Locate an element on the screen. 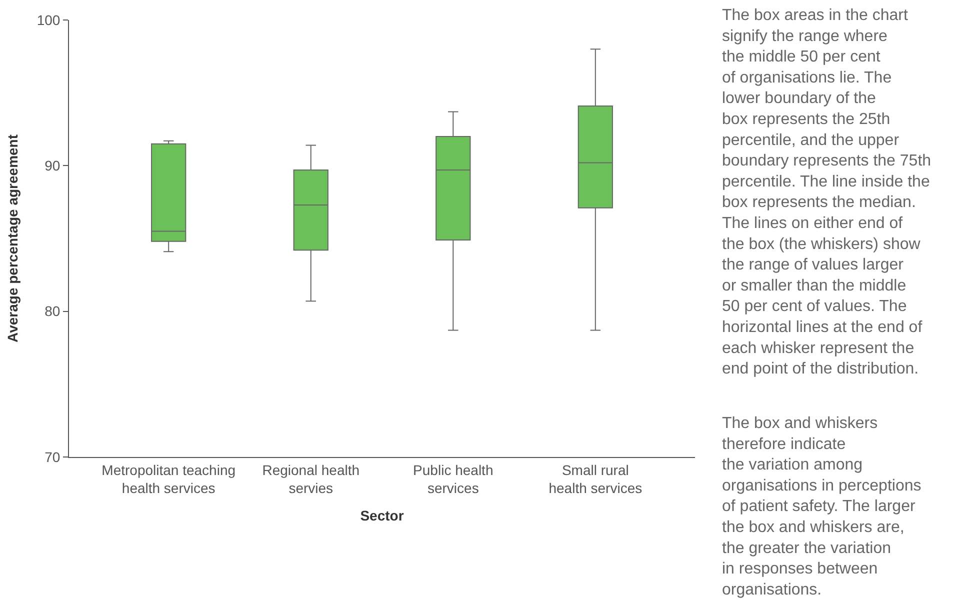 The width and height of the screenshot is (965, 615). text: The box areas in the chart signify the range where the middle 50 per cent of organisations lie. The lower boundary of the box represents the 25th percentile, and the upper boundary represents the 75th percentile. The line inside the box represents the median. The lines on either end of the box (the whiskers) show the range of values larger or smaller than the middle 50 per cent of values. The horizontal lines at the end of each whisker represent the end point of the distribution. is located at coordinates (827, 192).